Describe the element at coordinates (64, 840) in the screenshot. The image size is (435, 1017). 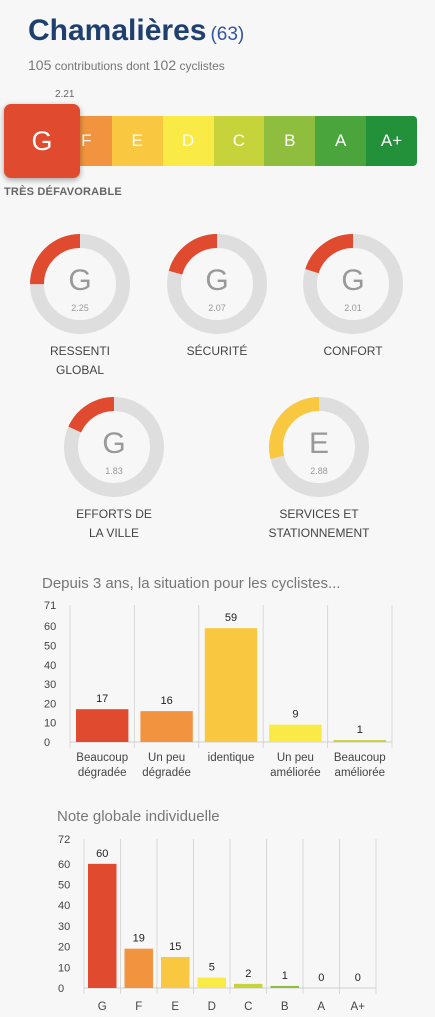
I see `y-tick-label: 72` at that location.